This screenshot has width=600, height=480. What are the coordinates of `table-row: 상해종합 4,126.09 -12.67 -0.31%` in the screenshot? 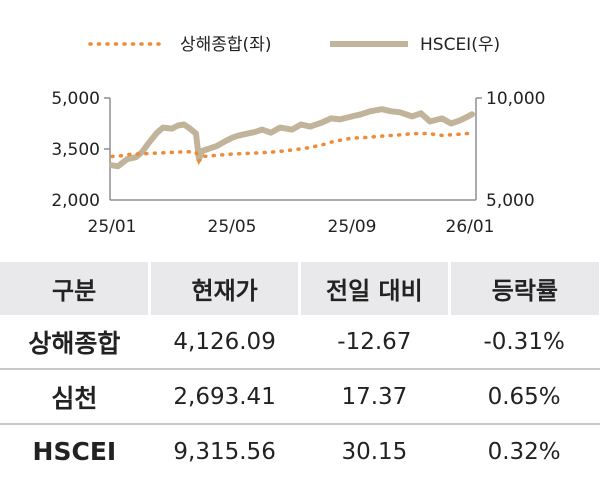 It's located at (300, 342).